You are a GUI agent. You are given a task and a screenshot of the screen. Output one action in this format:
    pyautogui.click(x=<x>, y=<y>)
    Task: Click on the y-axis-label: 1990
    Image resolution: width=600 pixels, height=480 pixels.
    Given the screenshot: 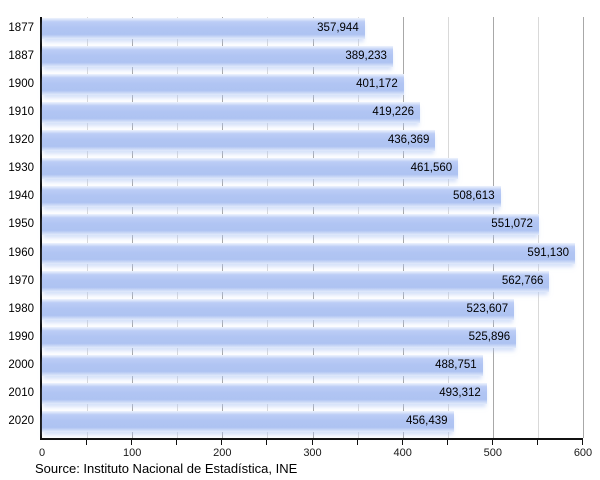 What is the action you would take?
    pyautogui.click(x=21, y=336)
    